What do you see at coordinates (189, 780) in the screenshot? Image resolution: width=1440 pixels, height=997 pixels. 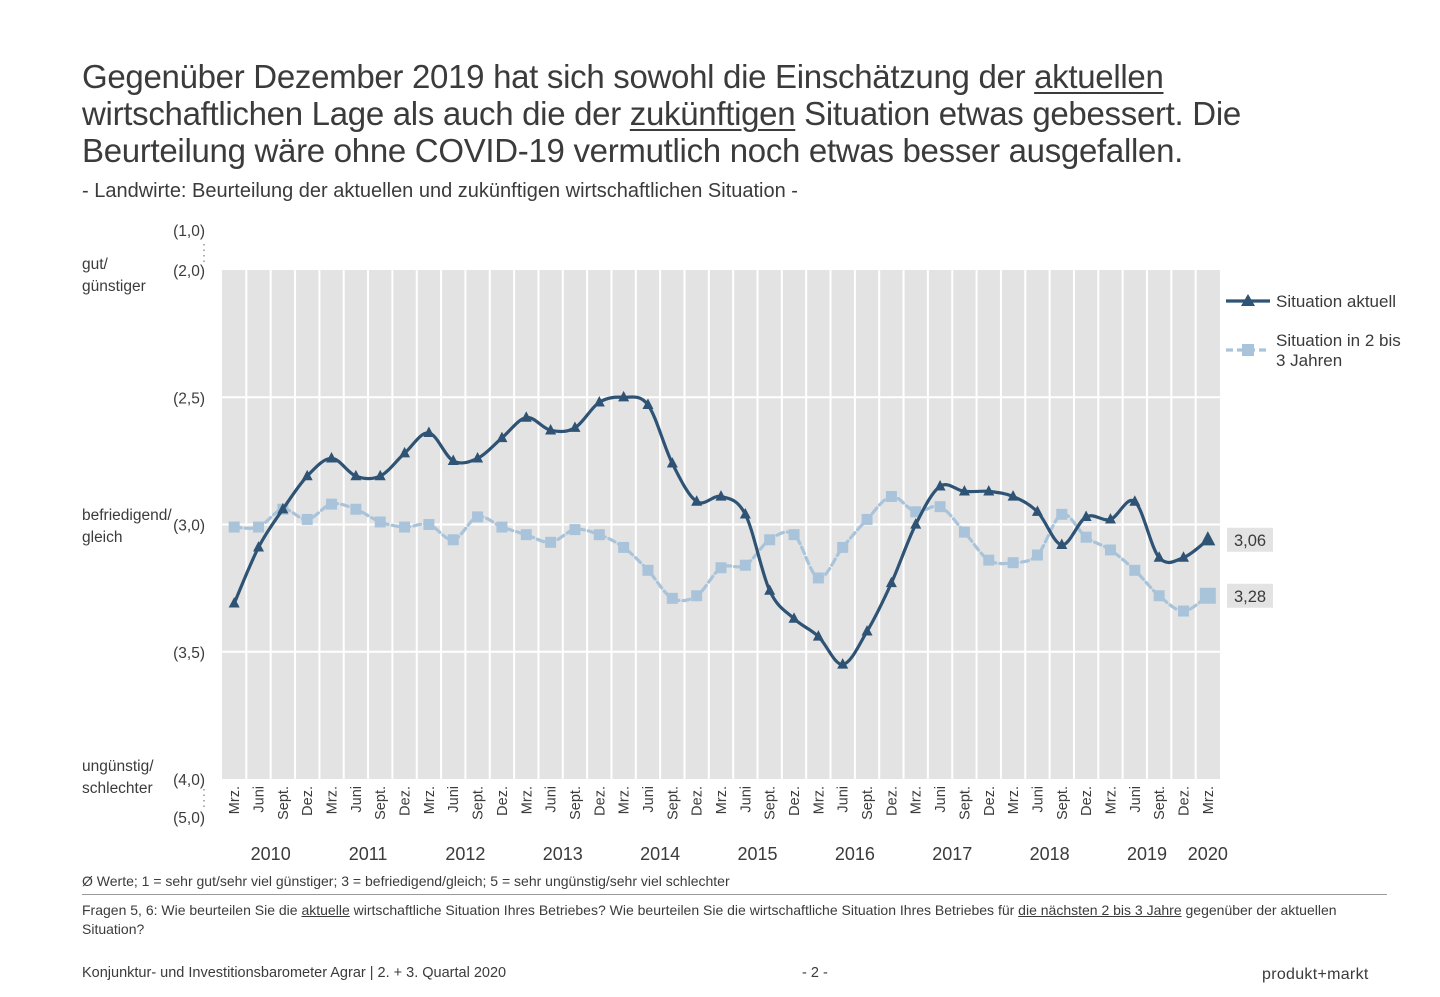 I see `y-tick-label: (4,0)` at bounding box center [189, 780].